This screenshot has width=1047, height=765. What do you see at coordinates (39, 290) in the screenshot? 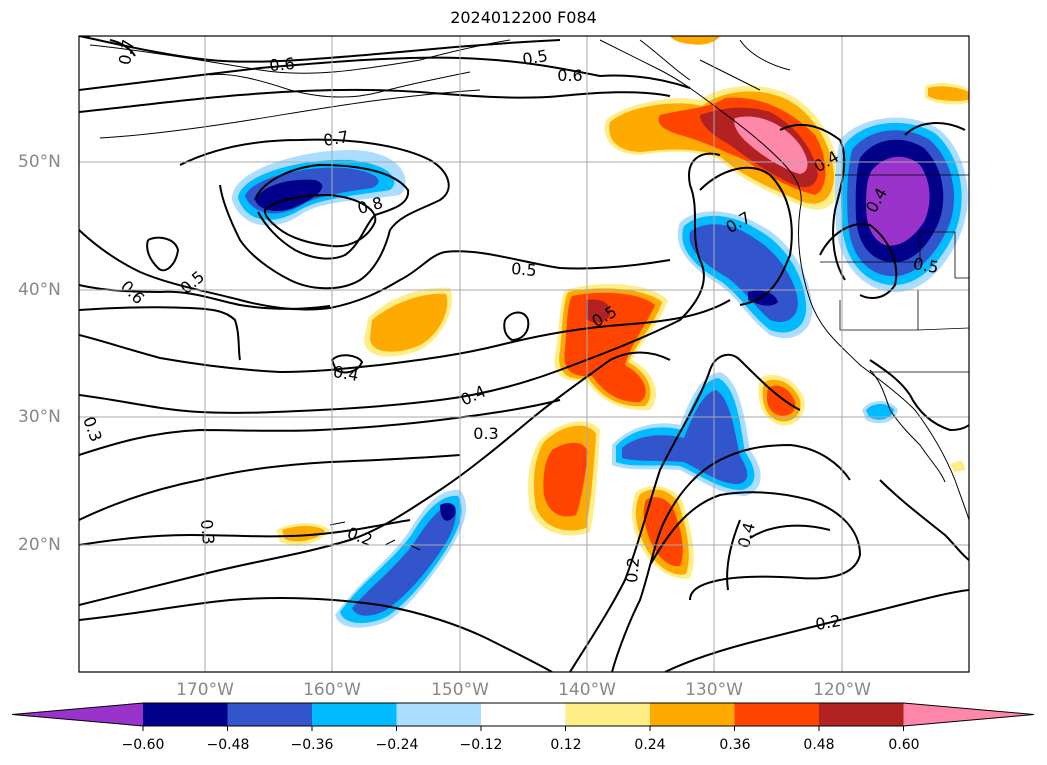
I see `lat-label: 40°N` at bounding box center [39, 290].